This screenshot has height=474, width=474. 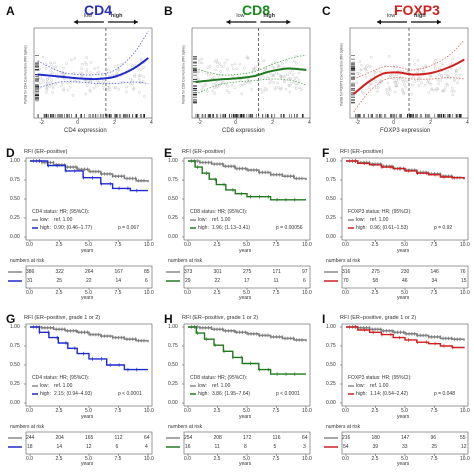 I want to click on y-tick-label: 0.75, so click(x=331, y=345).